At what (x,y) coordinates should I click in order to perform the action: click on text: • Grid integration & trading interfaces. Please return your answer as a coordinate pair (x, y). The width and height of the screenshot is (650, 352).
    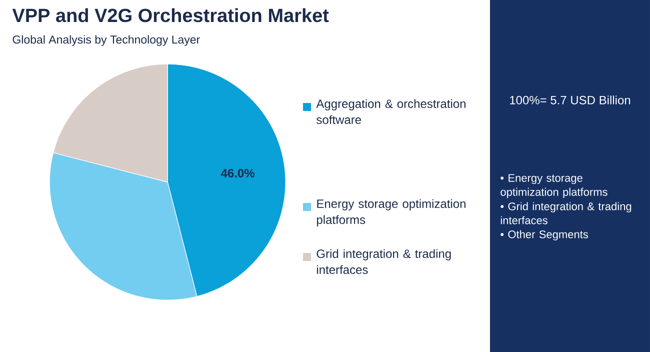
    Looking at the image, I should click on (566, 213).